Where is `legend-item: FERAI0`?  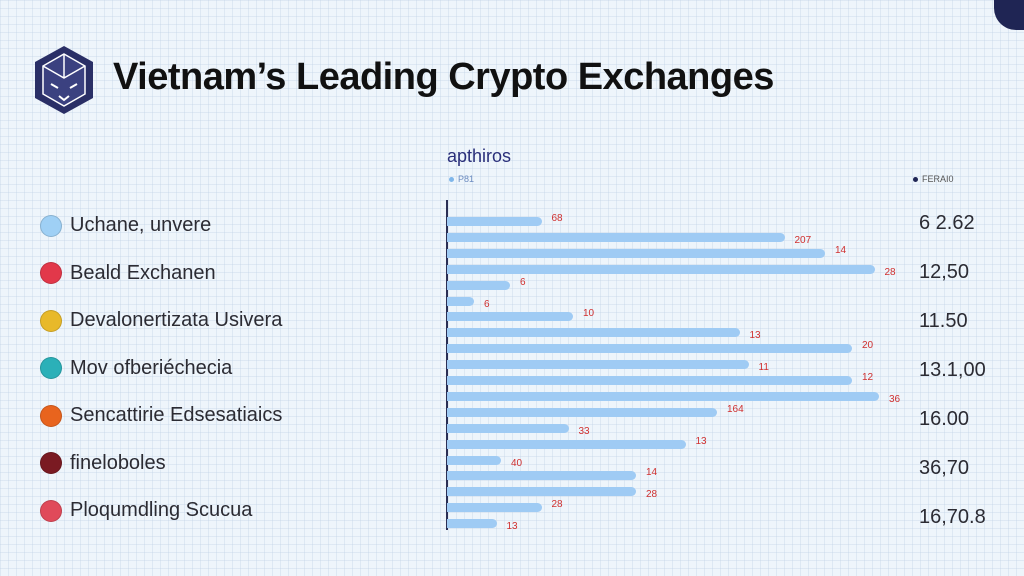 legend-item: FERAI0 is located at coordinates (933, 179).